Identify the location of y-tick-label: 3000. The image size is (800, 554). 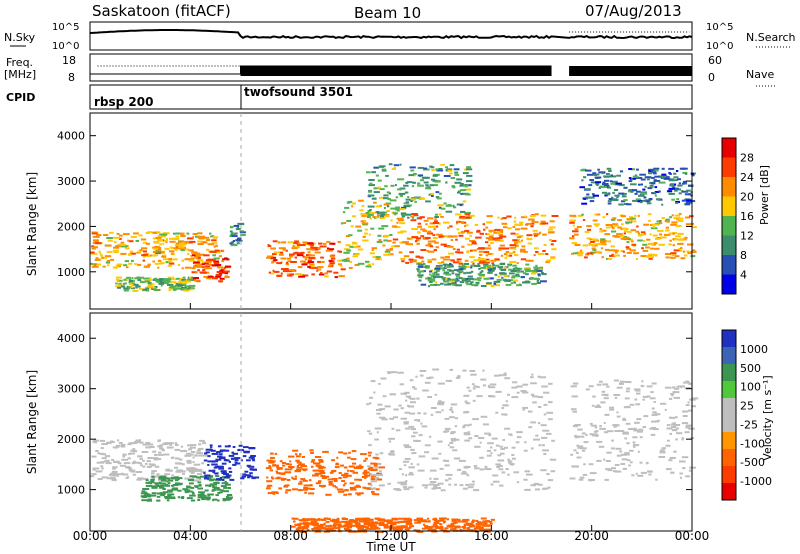
(71, 389).